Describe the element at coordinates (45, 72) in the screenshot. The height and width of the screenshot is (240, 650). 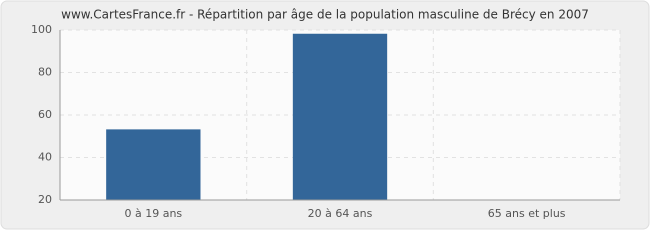
I see `y-tick-label: 80` at that location.